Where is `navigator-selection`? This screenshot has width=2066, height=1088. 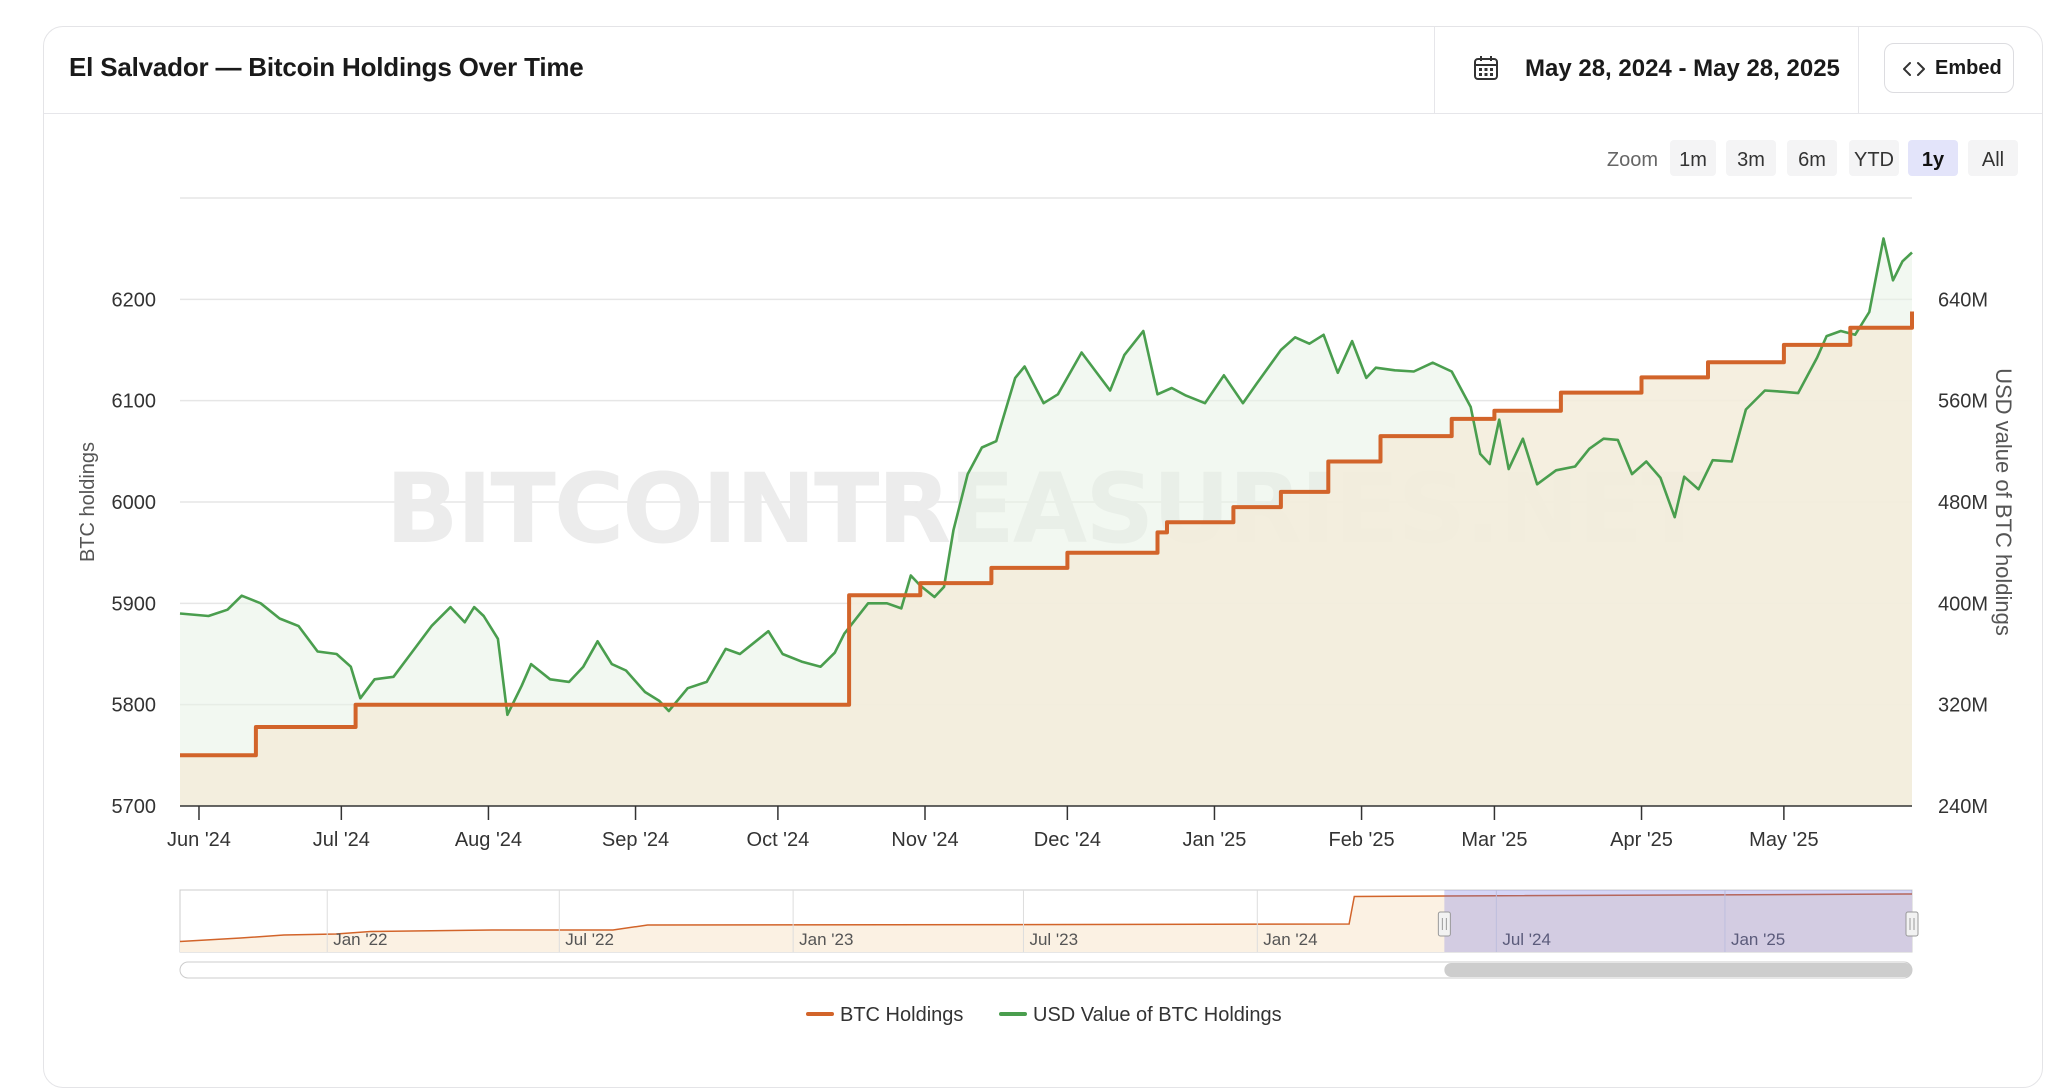 navigator-selection is located at coordinates (1678, 921).